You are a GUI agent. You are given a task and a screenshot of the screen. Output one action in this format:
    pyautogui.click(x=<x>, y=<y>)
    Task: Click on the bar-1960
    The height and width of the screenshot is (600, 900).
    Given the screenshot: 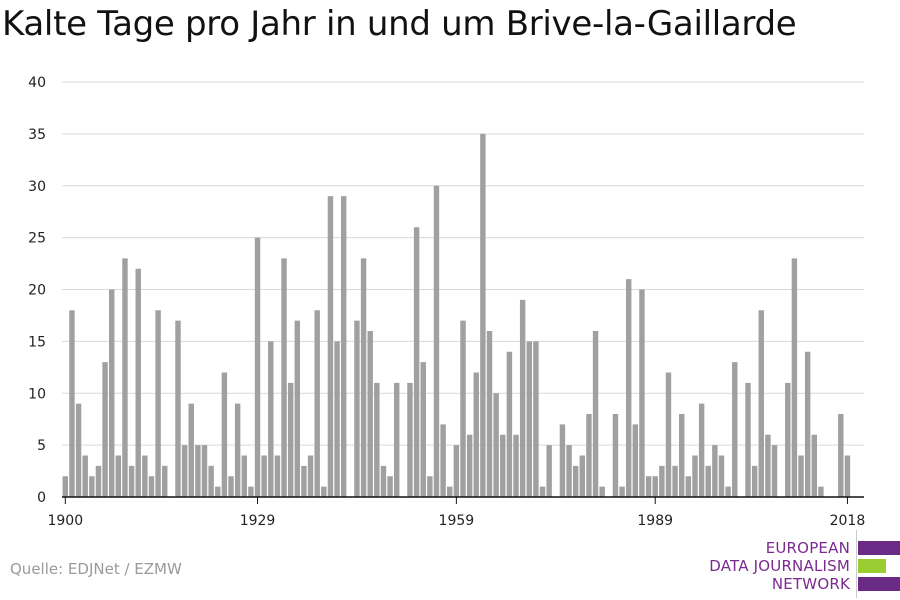 What is the action you would take?
    pyautogui.click(x=463, y=409)
    